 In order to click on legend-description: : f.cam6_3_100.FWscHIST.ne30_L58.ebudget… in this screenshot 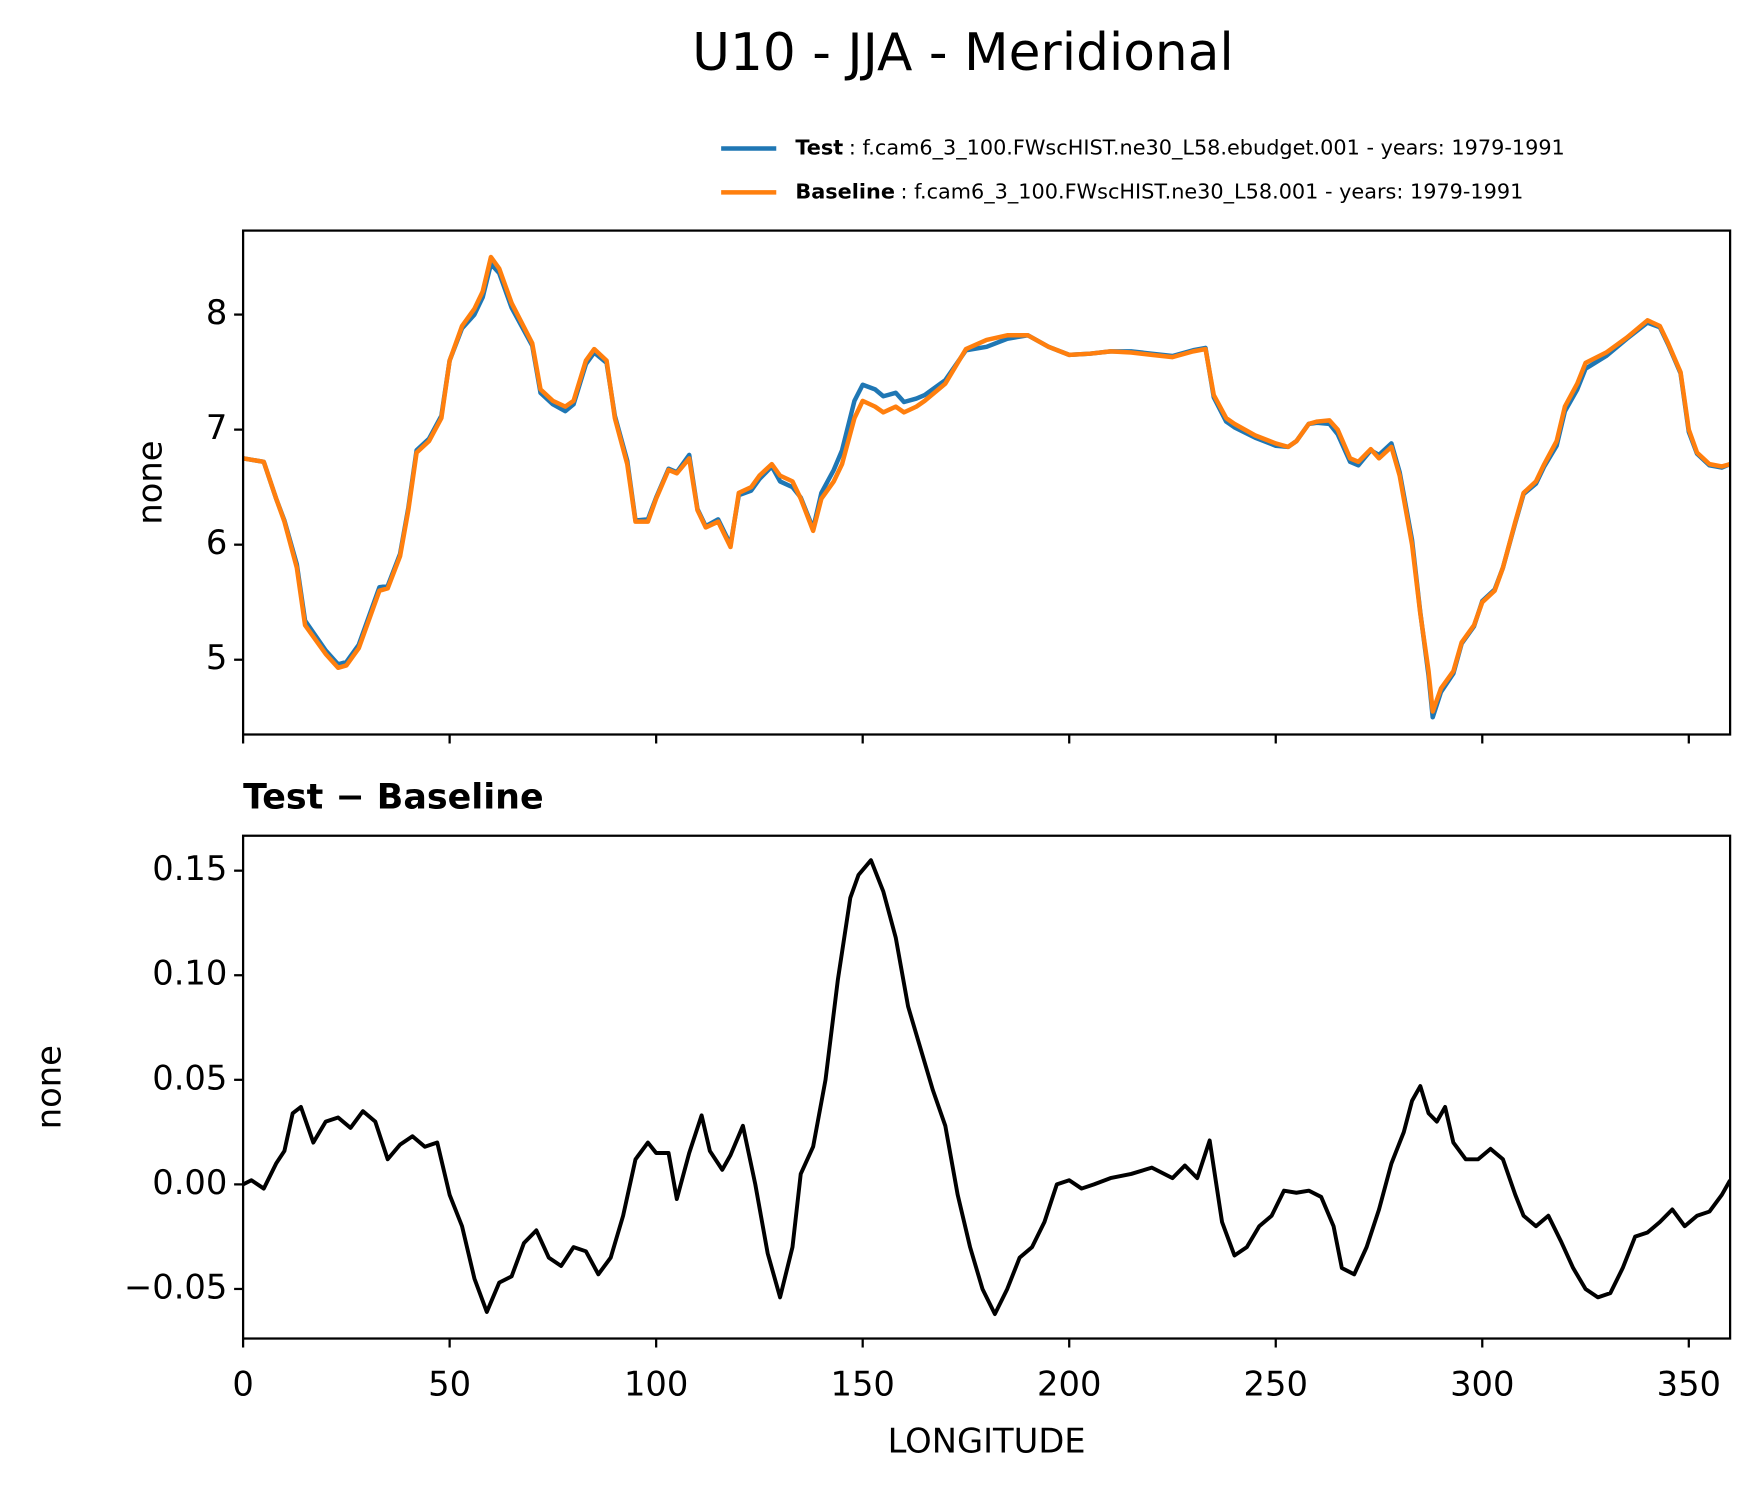, I will do `click(1207, 147)`.